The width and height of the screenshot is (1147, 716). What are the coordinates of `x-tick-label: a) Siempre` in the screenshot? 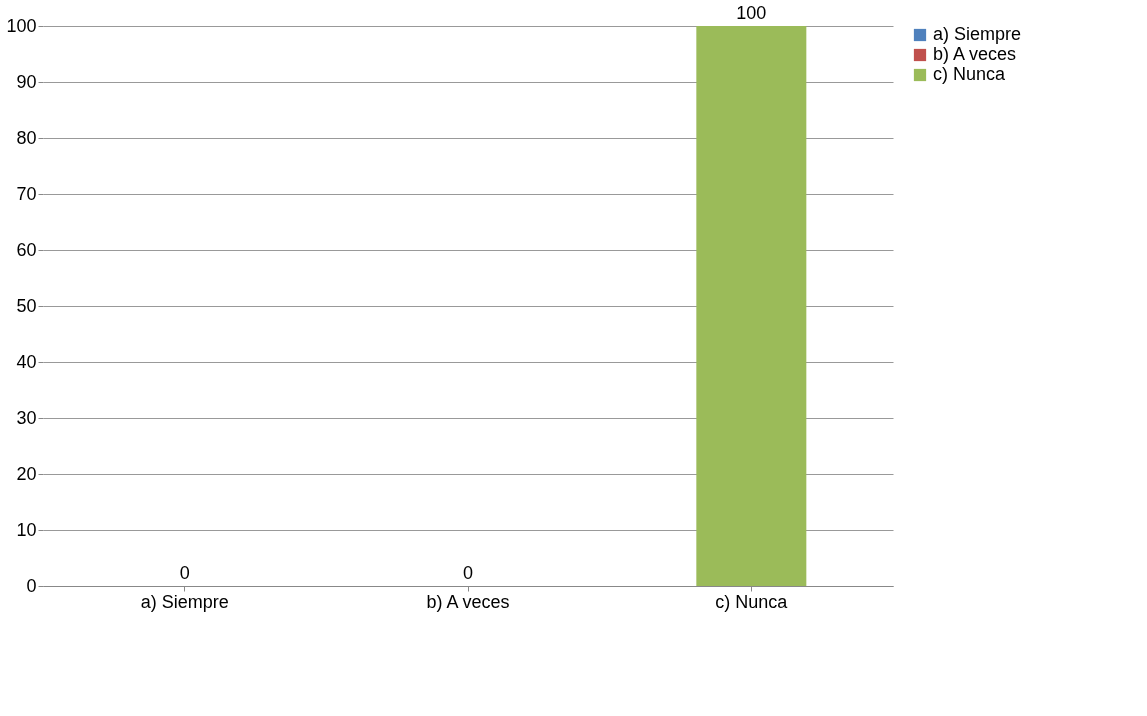 It's located at (184, 601).